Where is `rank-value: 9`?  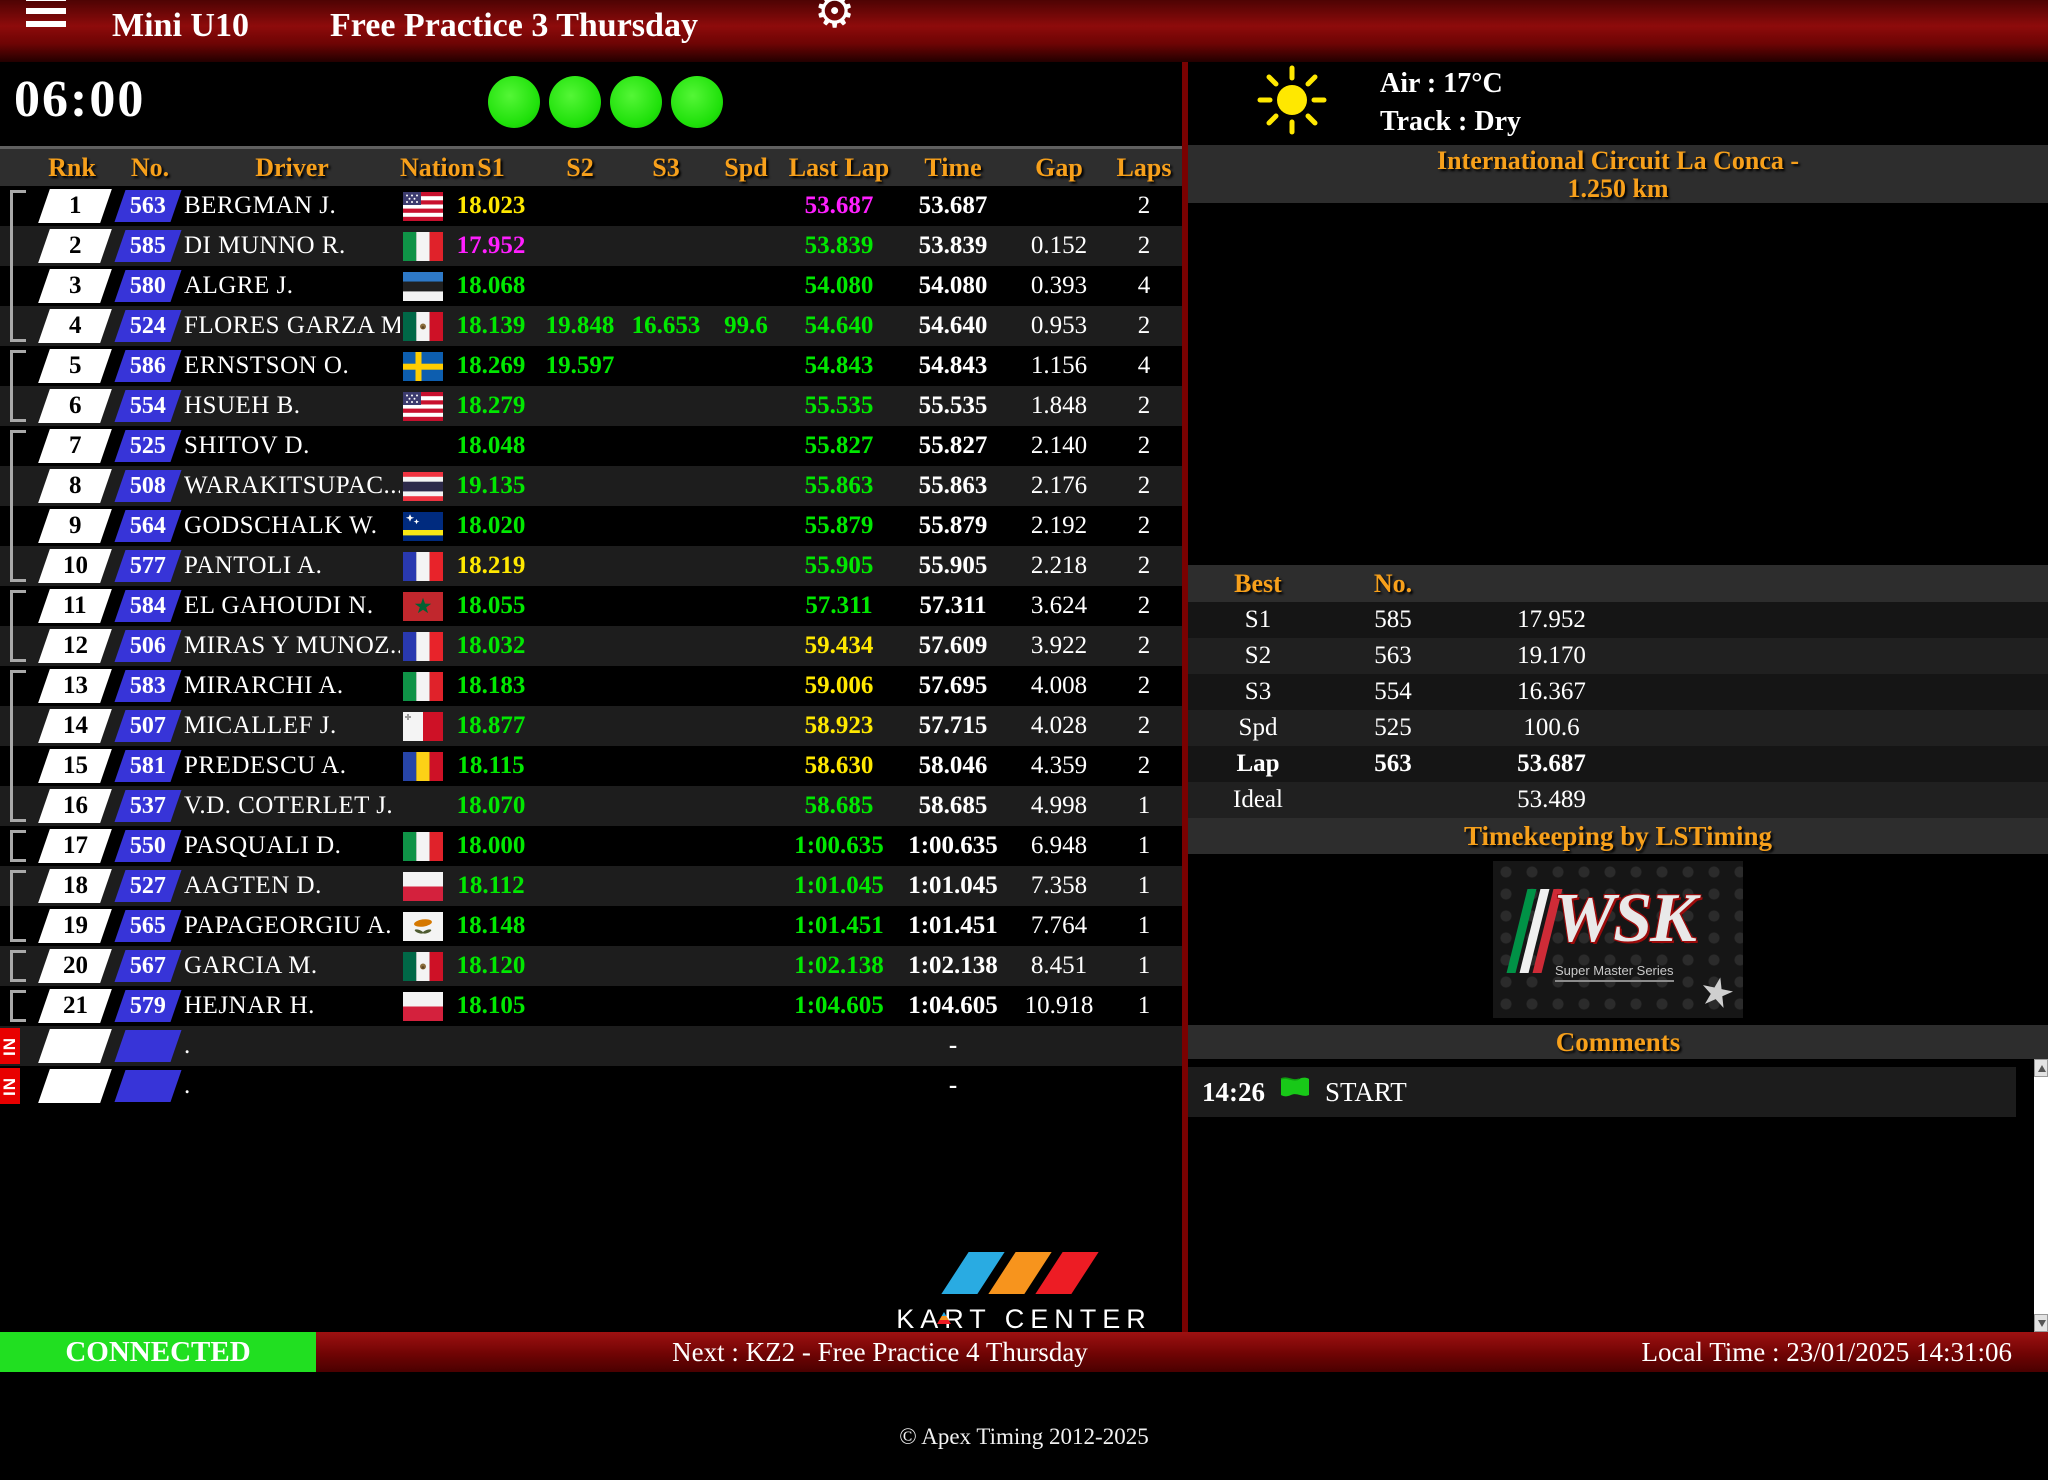 rank-value: 9 is located at coordinates (75, 525).